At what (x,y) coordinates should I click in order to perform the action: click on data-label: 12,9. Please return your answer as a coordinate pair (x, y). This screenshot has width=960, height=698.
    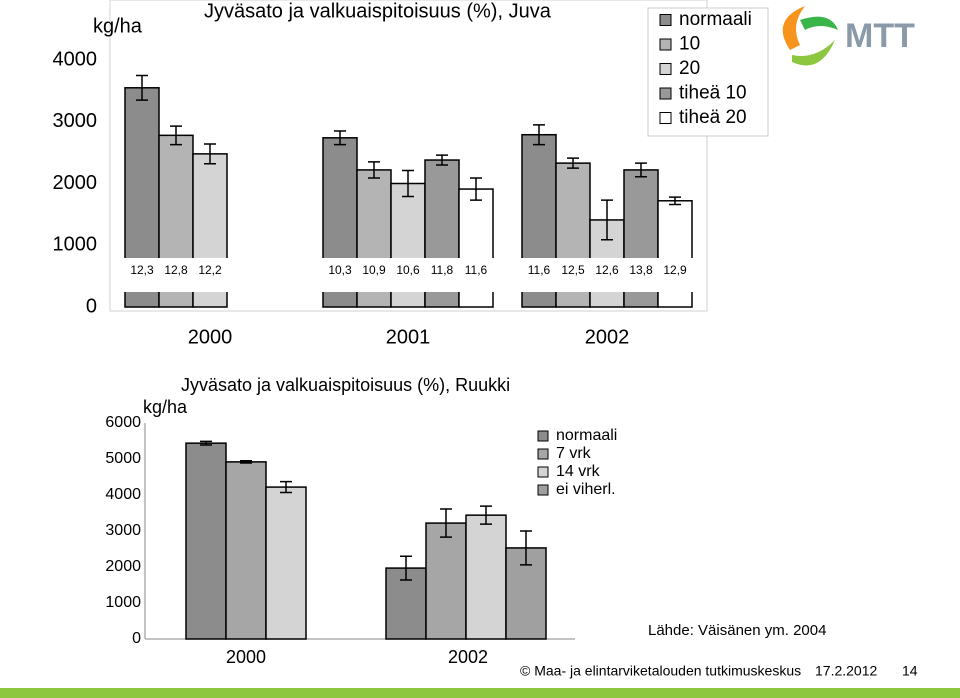
    Looking at the image, I should click on (675, 270).